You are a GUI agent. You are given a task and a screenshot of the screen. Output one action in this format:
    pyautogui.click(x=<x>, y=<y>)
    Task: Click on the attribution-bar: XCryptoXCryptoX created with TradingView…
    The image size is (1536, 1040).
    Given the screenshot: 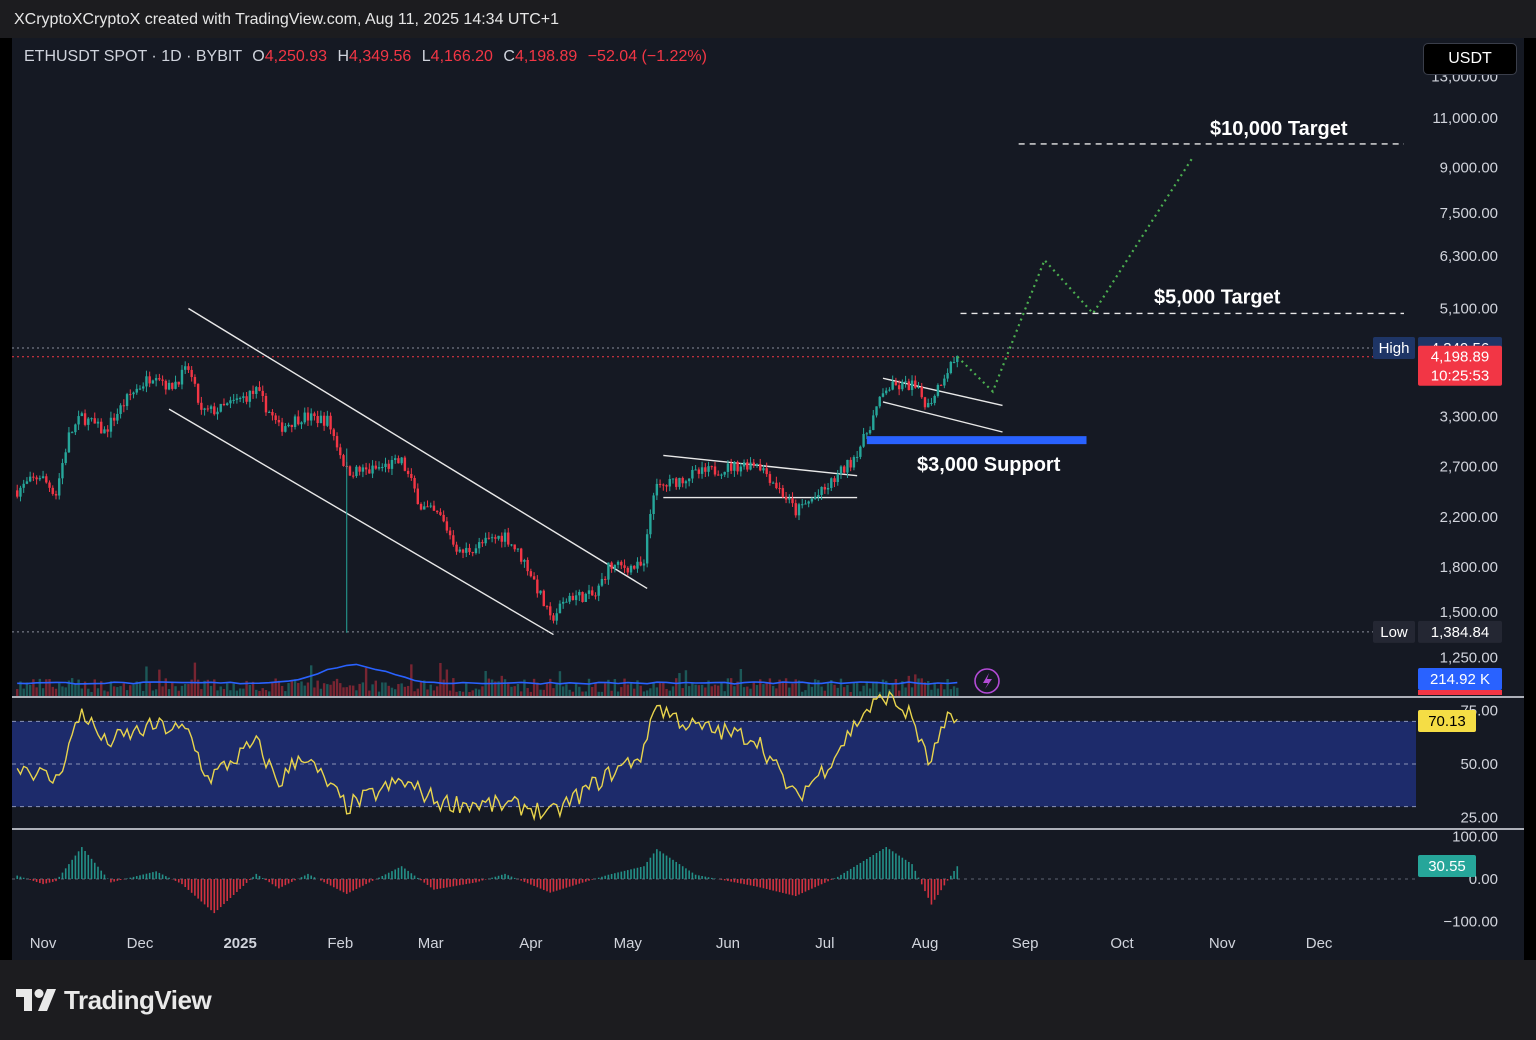 What is the action you would take?
    pyautogui.click(x=768, y=19)
    